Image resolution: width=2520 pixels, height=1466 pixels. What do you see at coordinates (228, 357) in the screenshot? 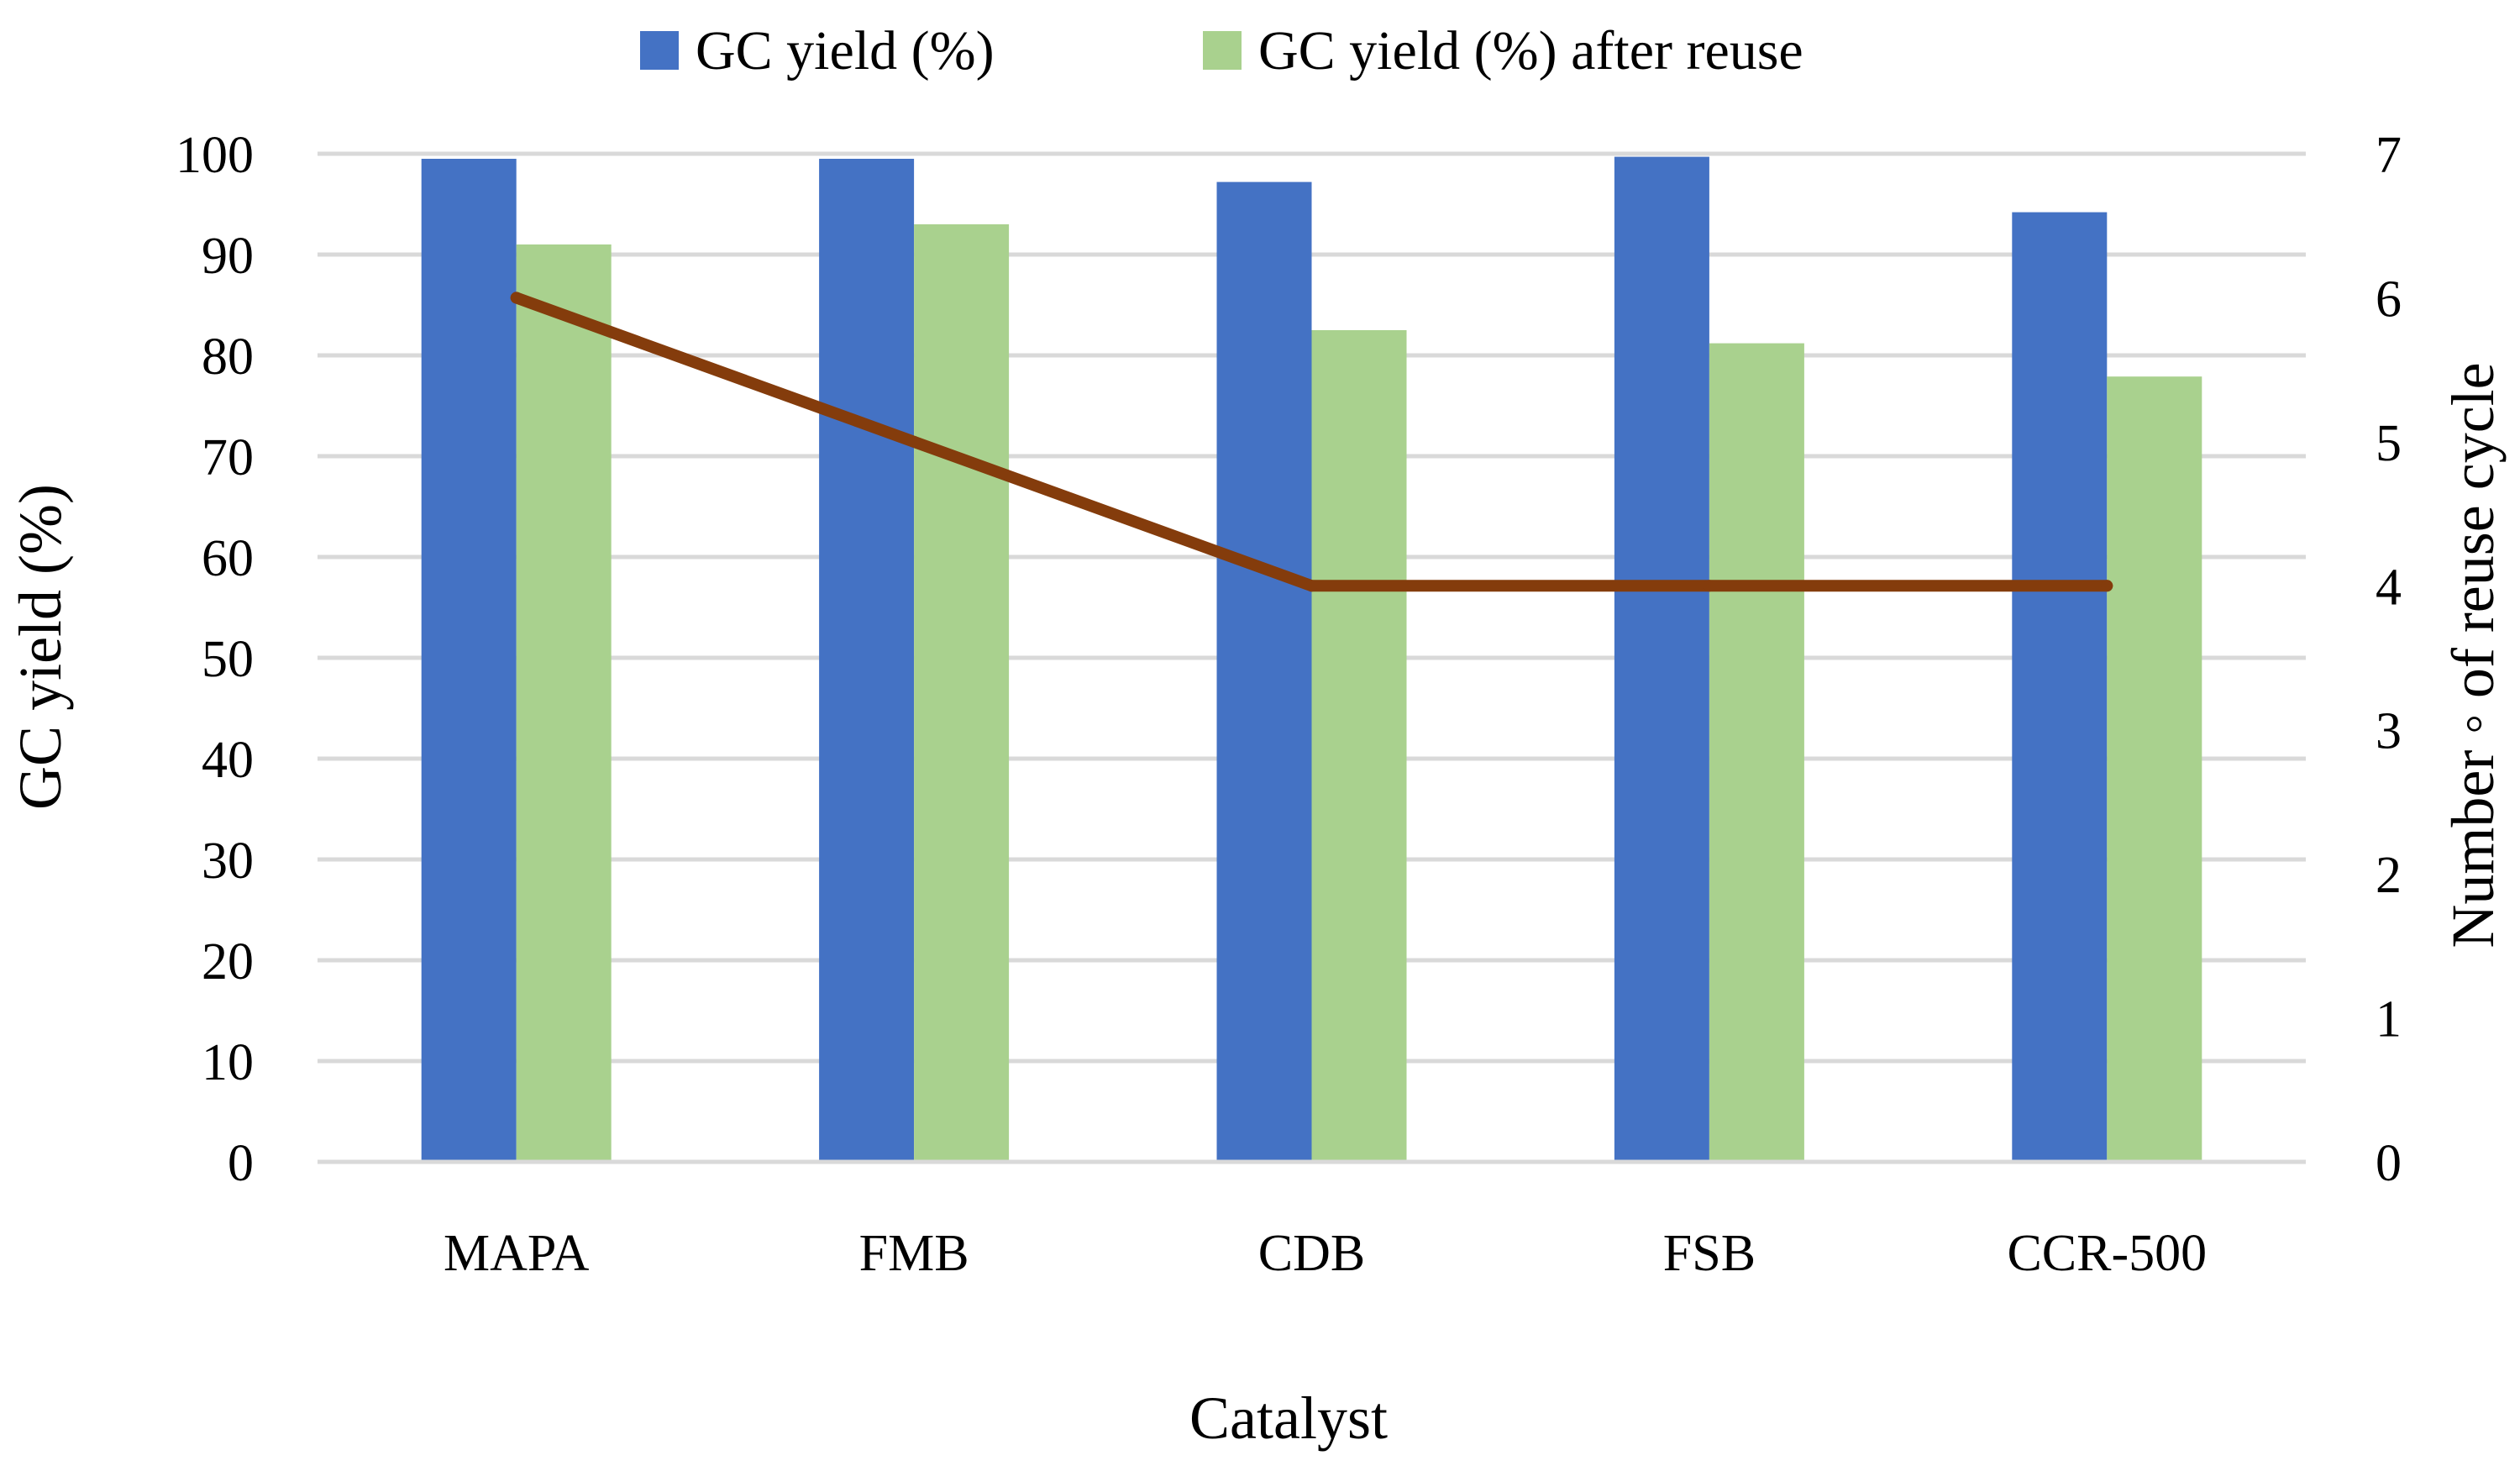
I see `y-tick-label-80: 80` at bounding box center [228, 357].